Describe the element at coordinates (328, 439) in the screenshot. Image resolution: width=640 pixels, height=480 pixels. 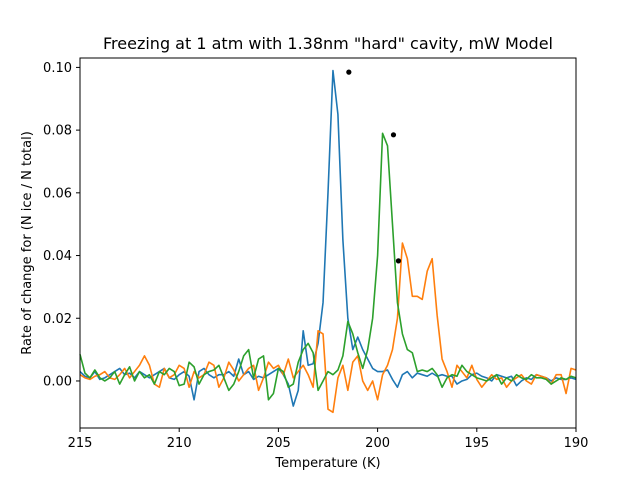
I see `x-axis: 215 210 205 200 195 190` at that location.